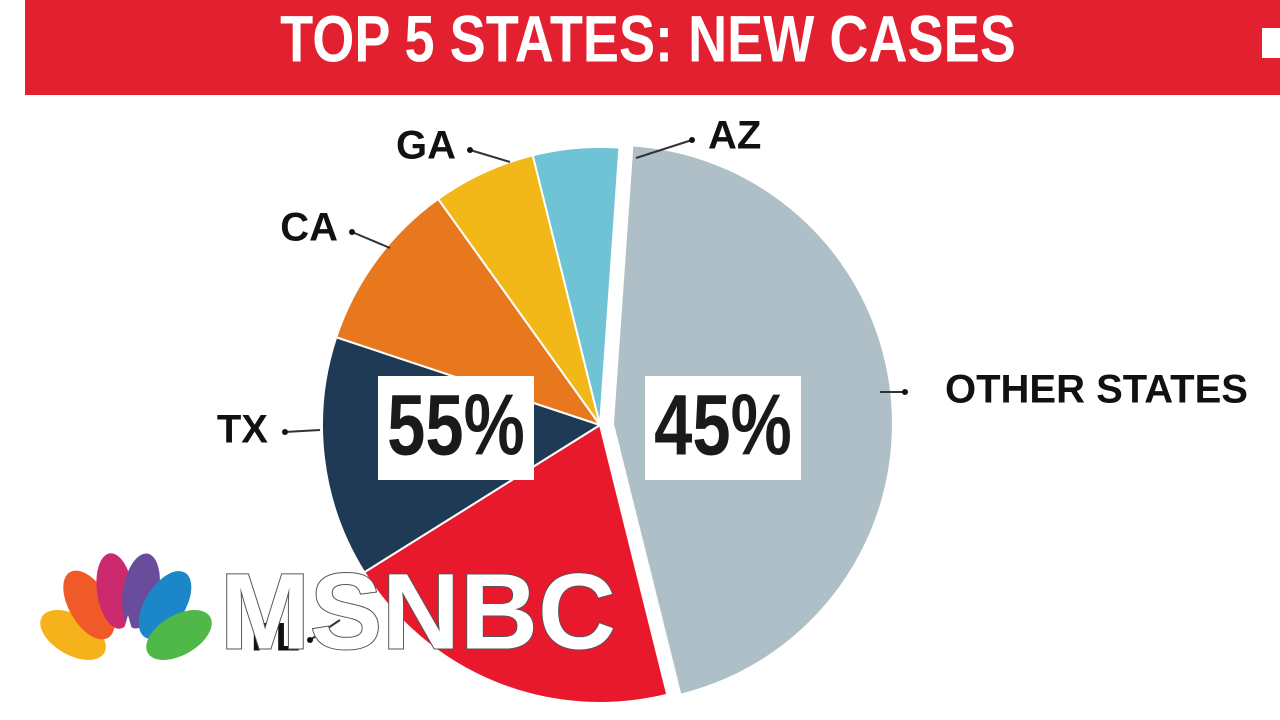 This screenshot has height=720, width=1280. I want to click on banner-mark, so click(1271, 43).